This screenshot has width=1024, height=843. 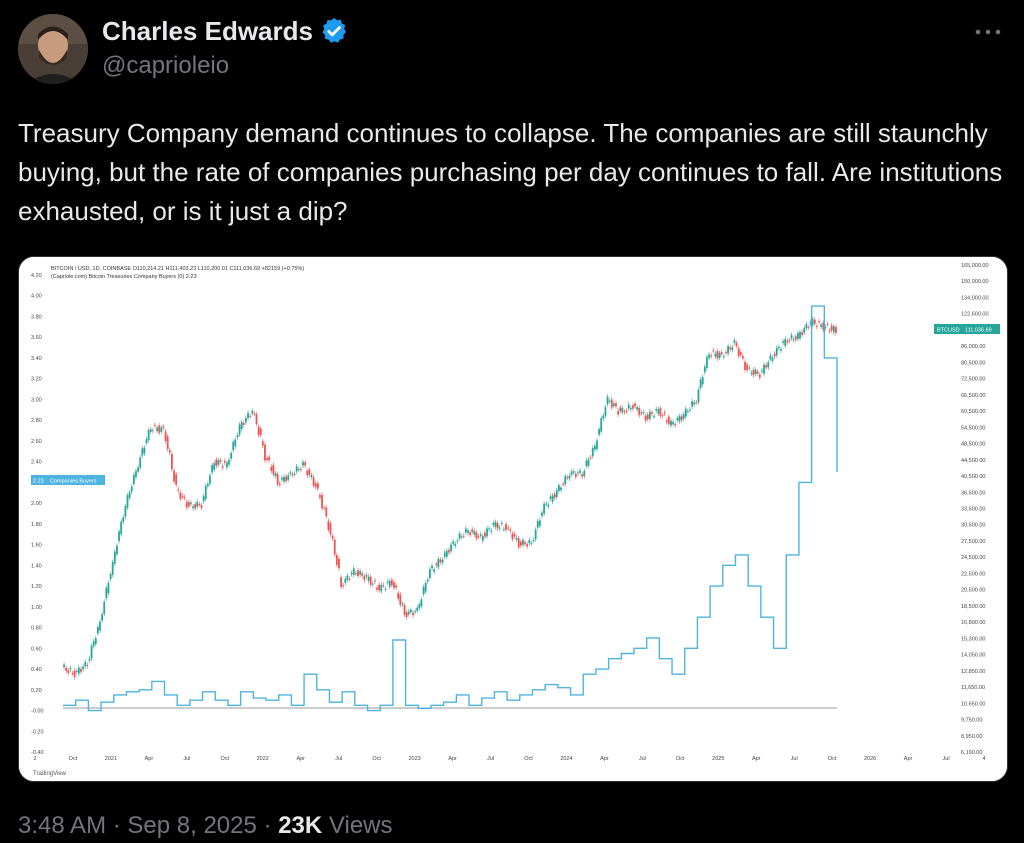 I want to click on right-axis-tick: 36,500.00, so click(x=973, y=493).